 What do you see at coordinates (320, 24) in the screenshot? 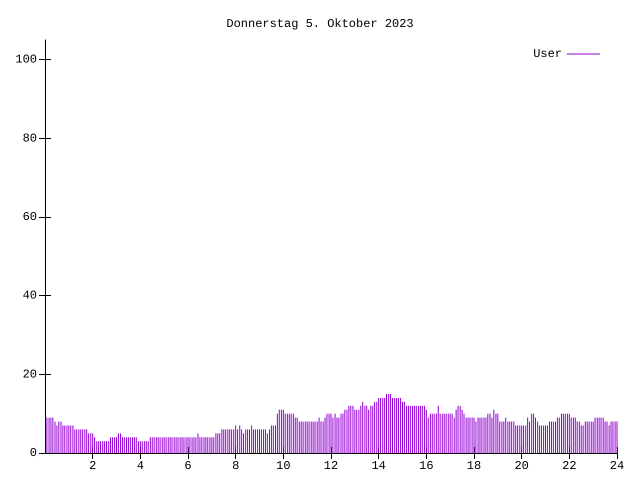
I see `chart-title: Donnerstag 5. Oktober 2023` at bounding box center [320, 24].